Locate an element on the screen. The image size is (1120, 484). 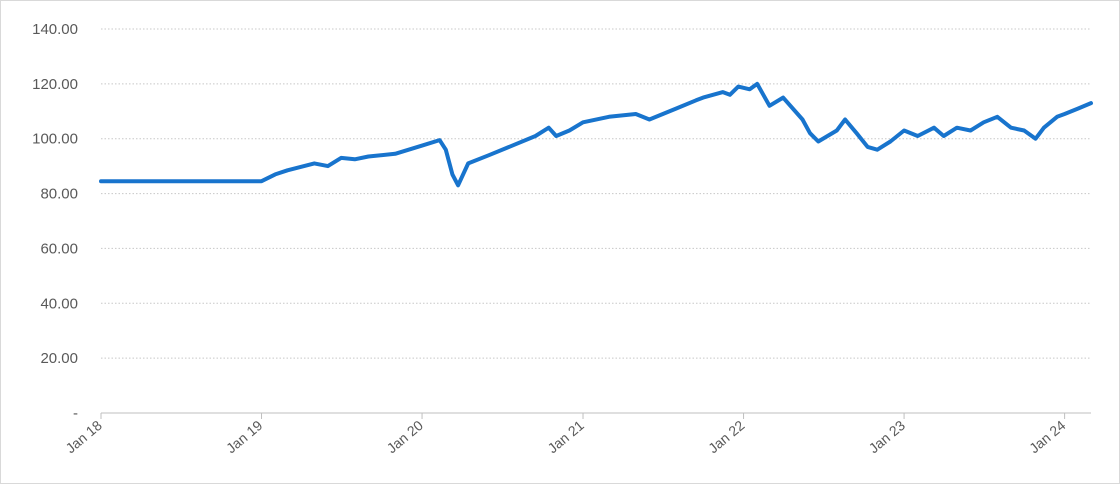
y-tick-label: 60.00 is located at coordinates (59, 248).